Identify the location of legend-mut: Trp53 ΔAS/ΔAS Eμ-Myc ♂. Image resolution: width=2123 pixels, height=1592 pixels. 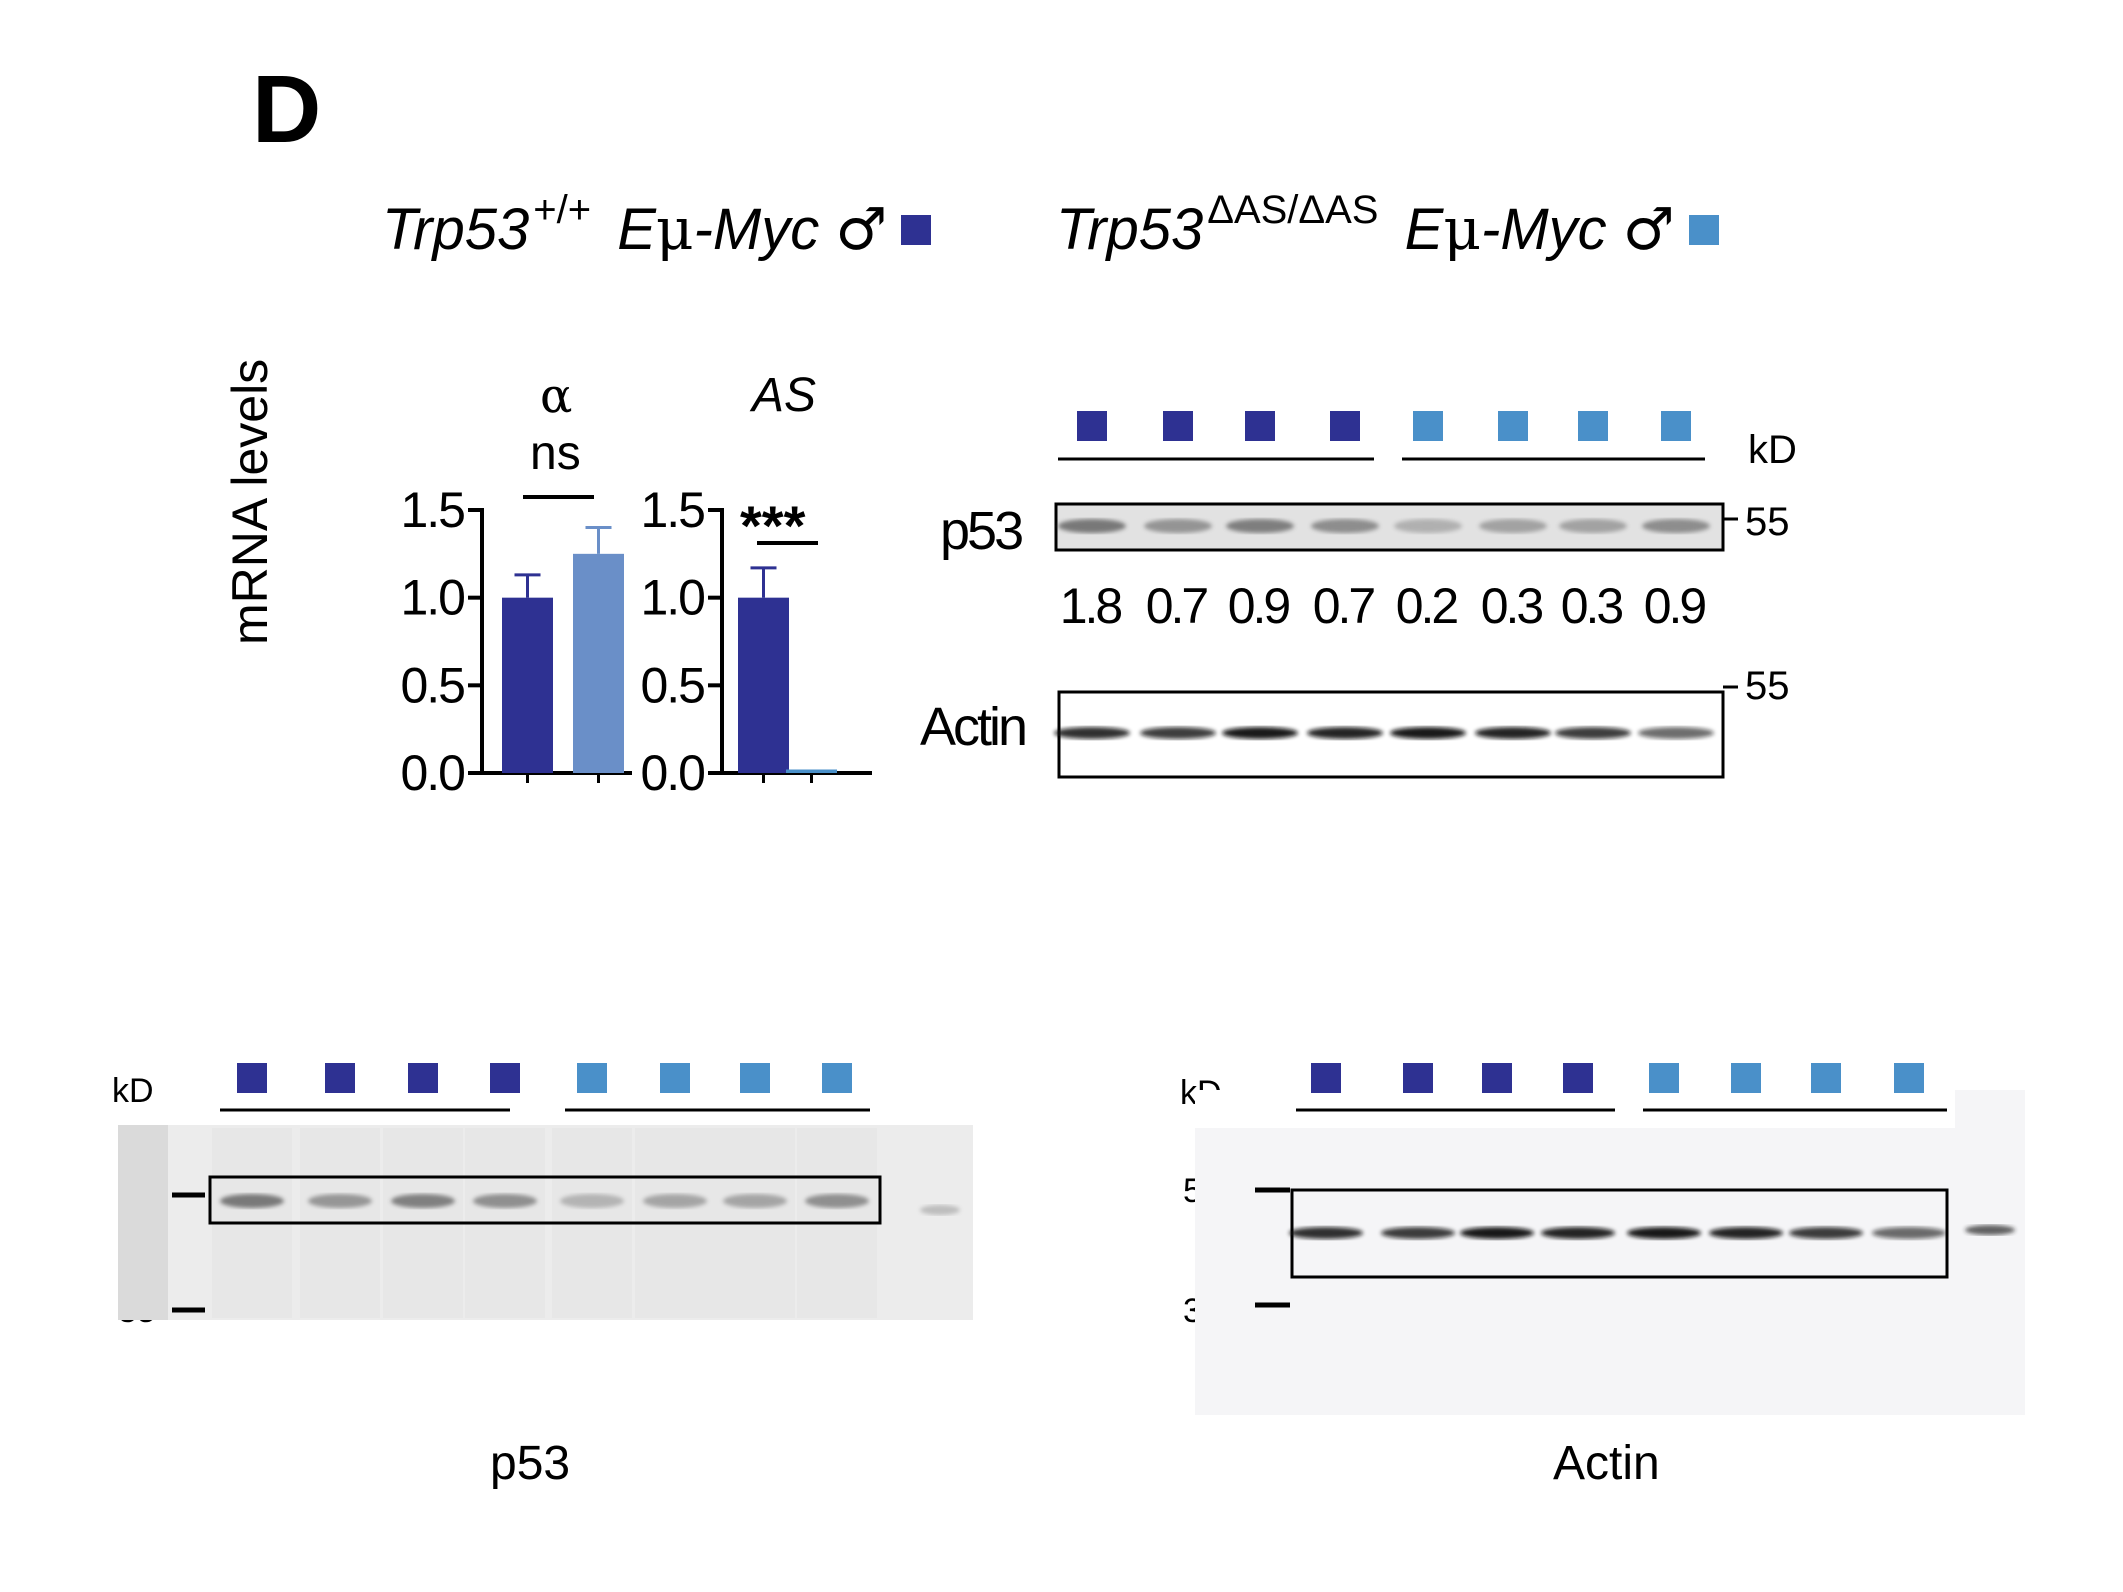
(1387, 224).